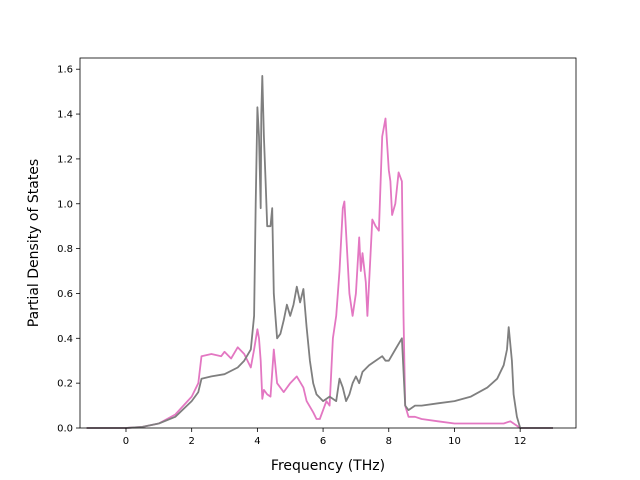  Describe the element at coordinates (65, 249) in the screenshot. I see `y-tick-label: 0.8` at that location.